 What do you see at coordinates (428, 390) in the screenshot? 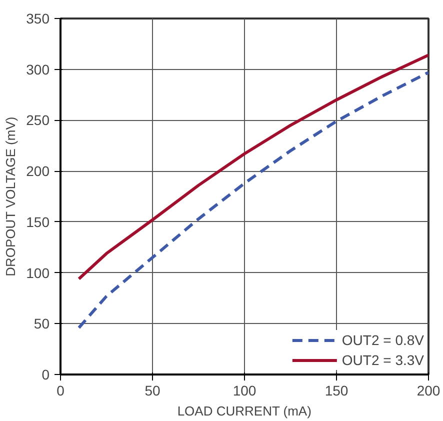
I see `x-tick-label: 200` at bounding box center [428, 390].